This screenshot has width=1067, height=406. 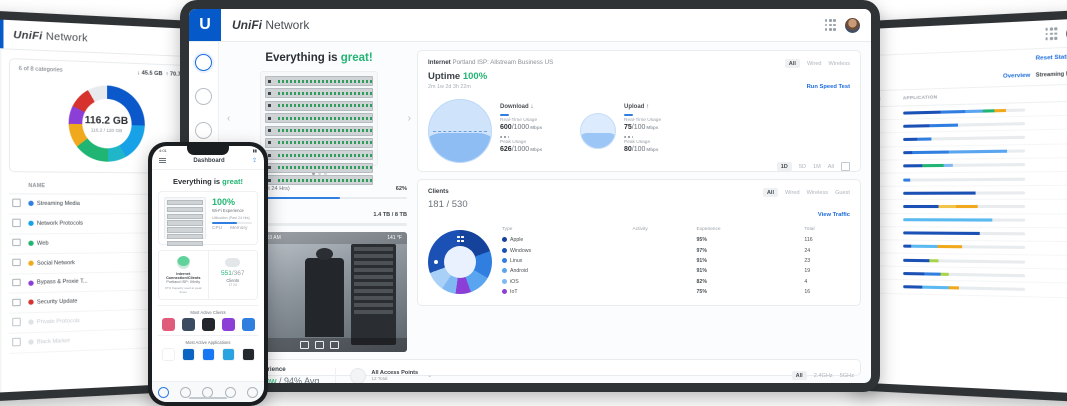 What do you see at coordinates (830, 166) in the screenshot?
I see `time-range-all: All` at bounding box center [830, 166].